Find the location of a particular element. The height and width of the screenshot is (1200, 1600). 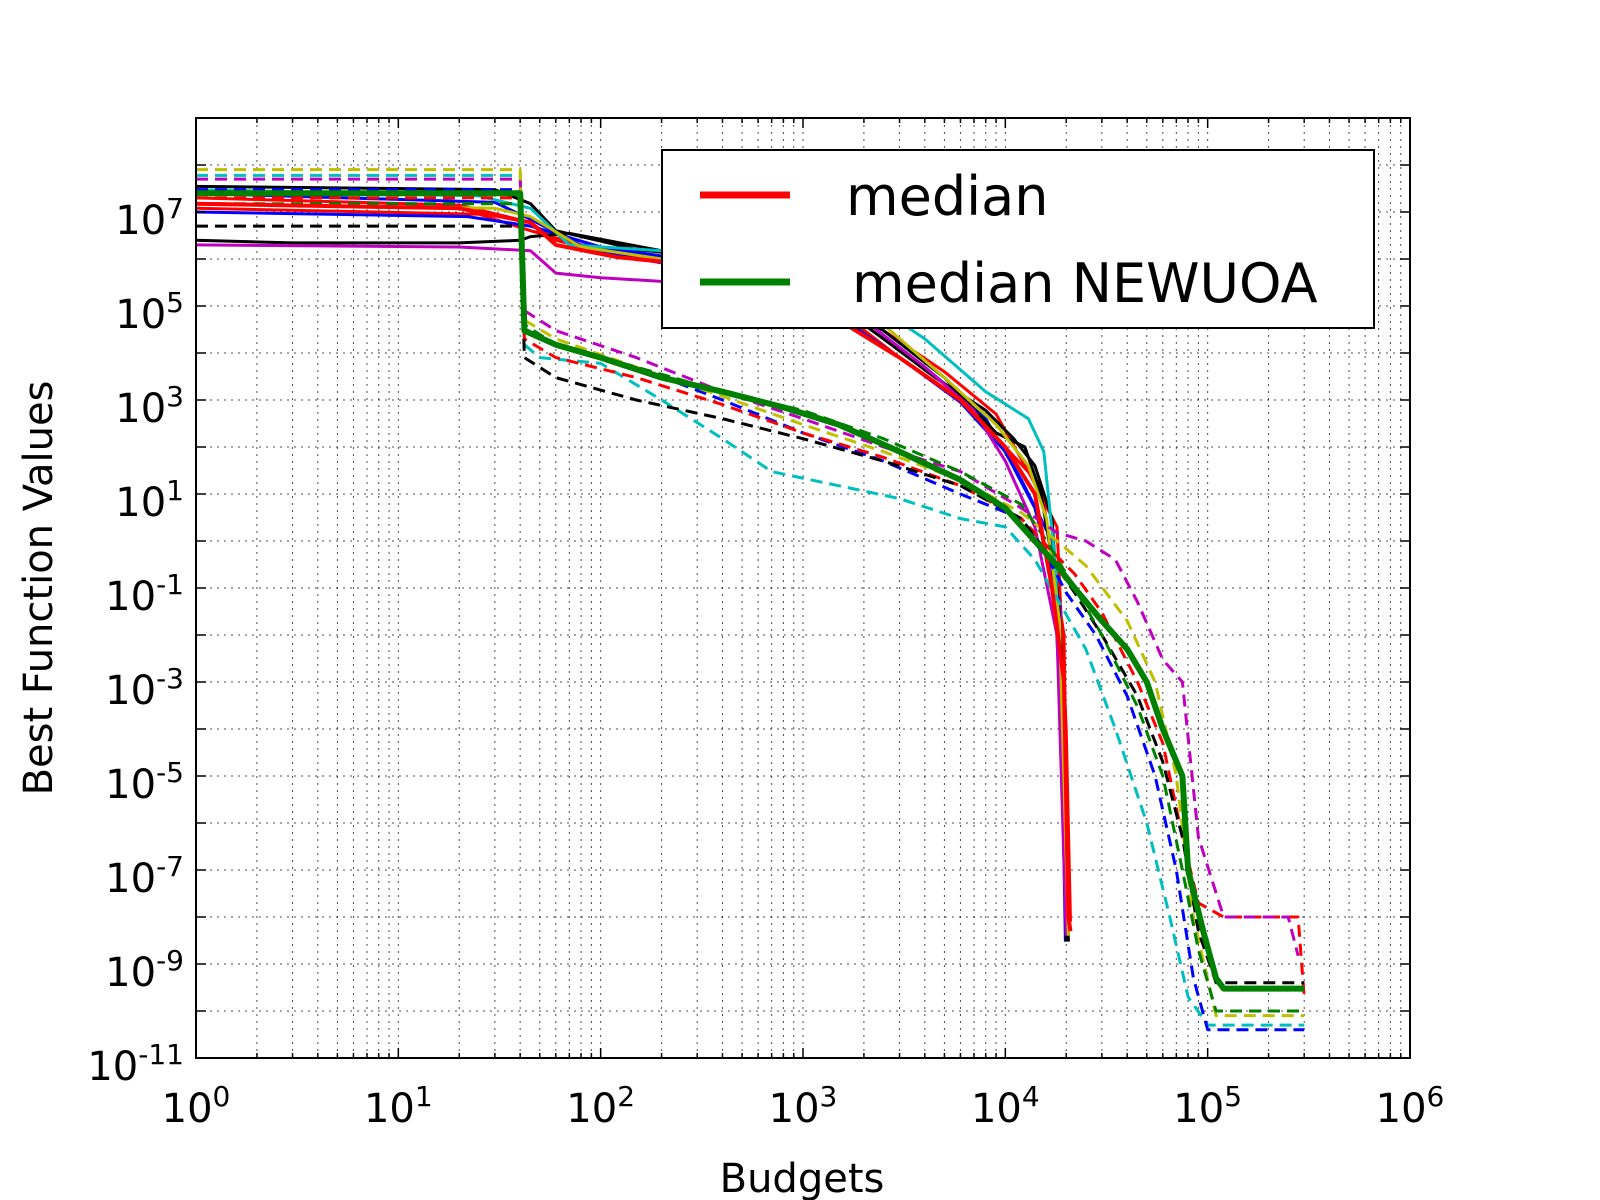

y-tick-label: 10³ is located at coordinates (149, 406).